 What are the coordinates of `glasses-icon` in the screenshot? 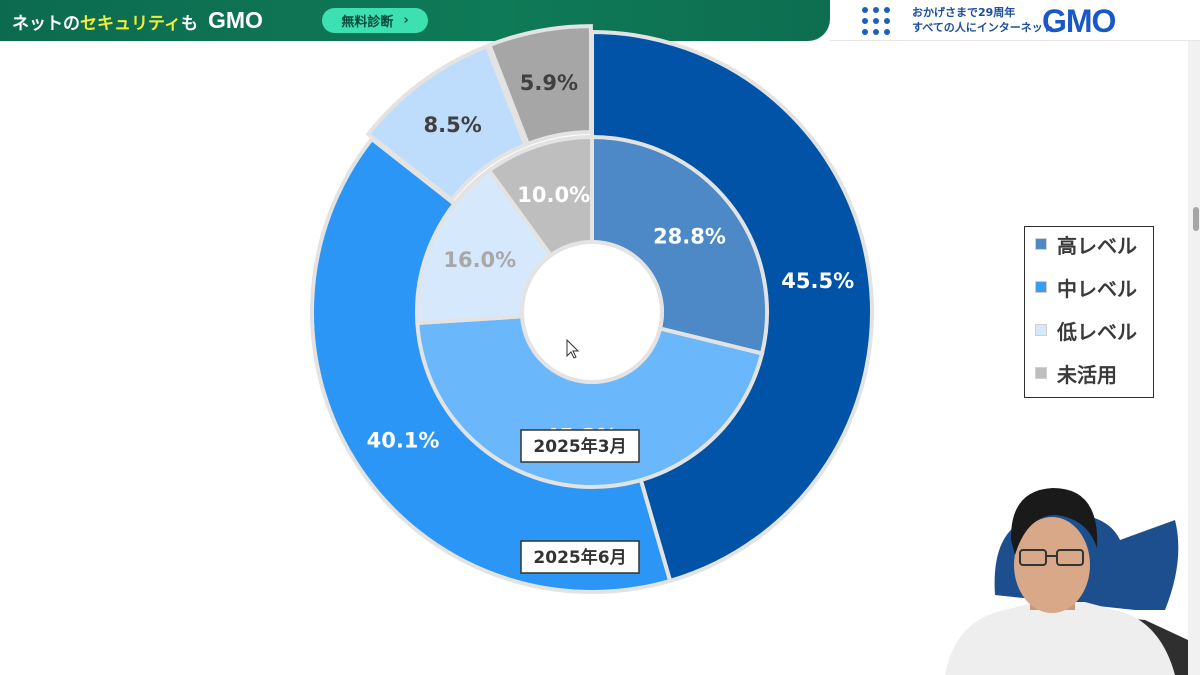 It's located at (1051, 557).